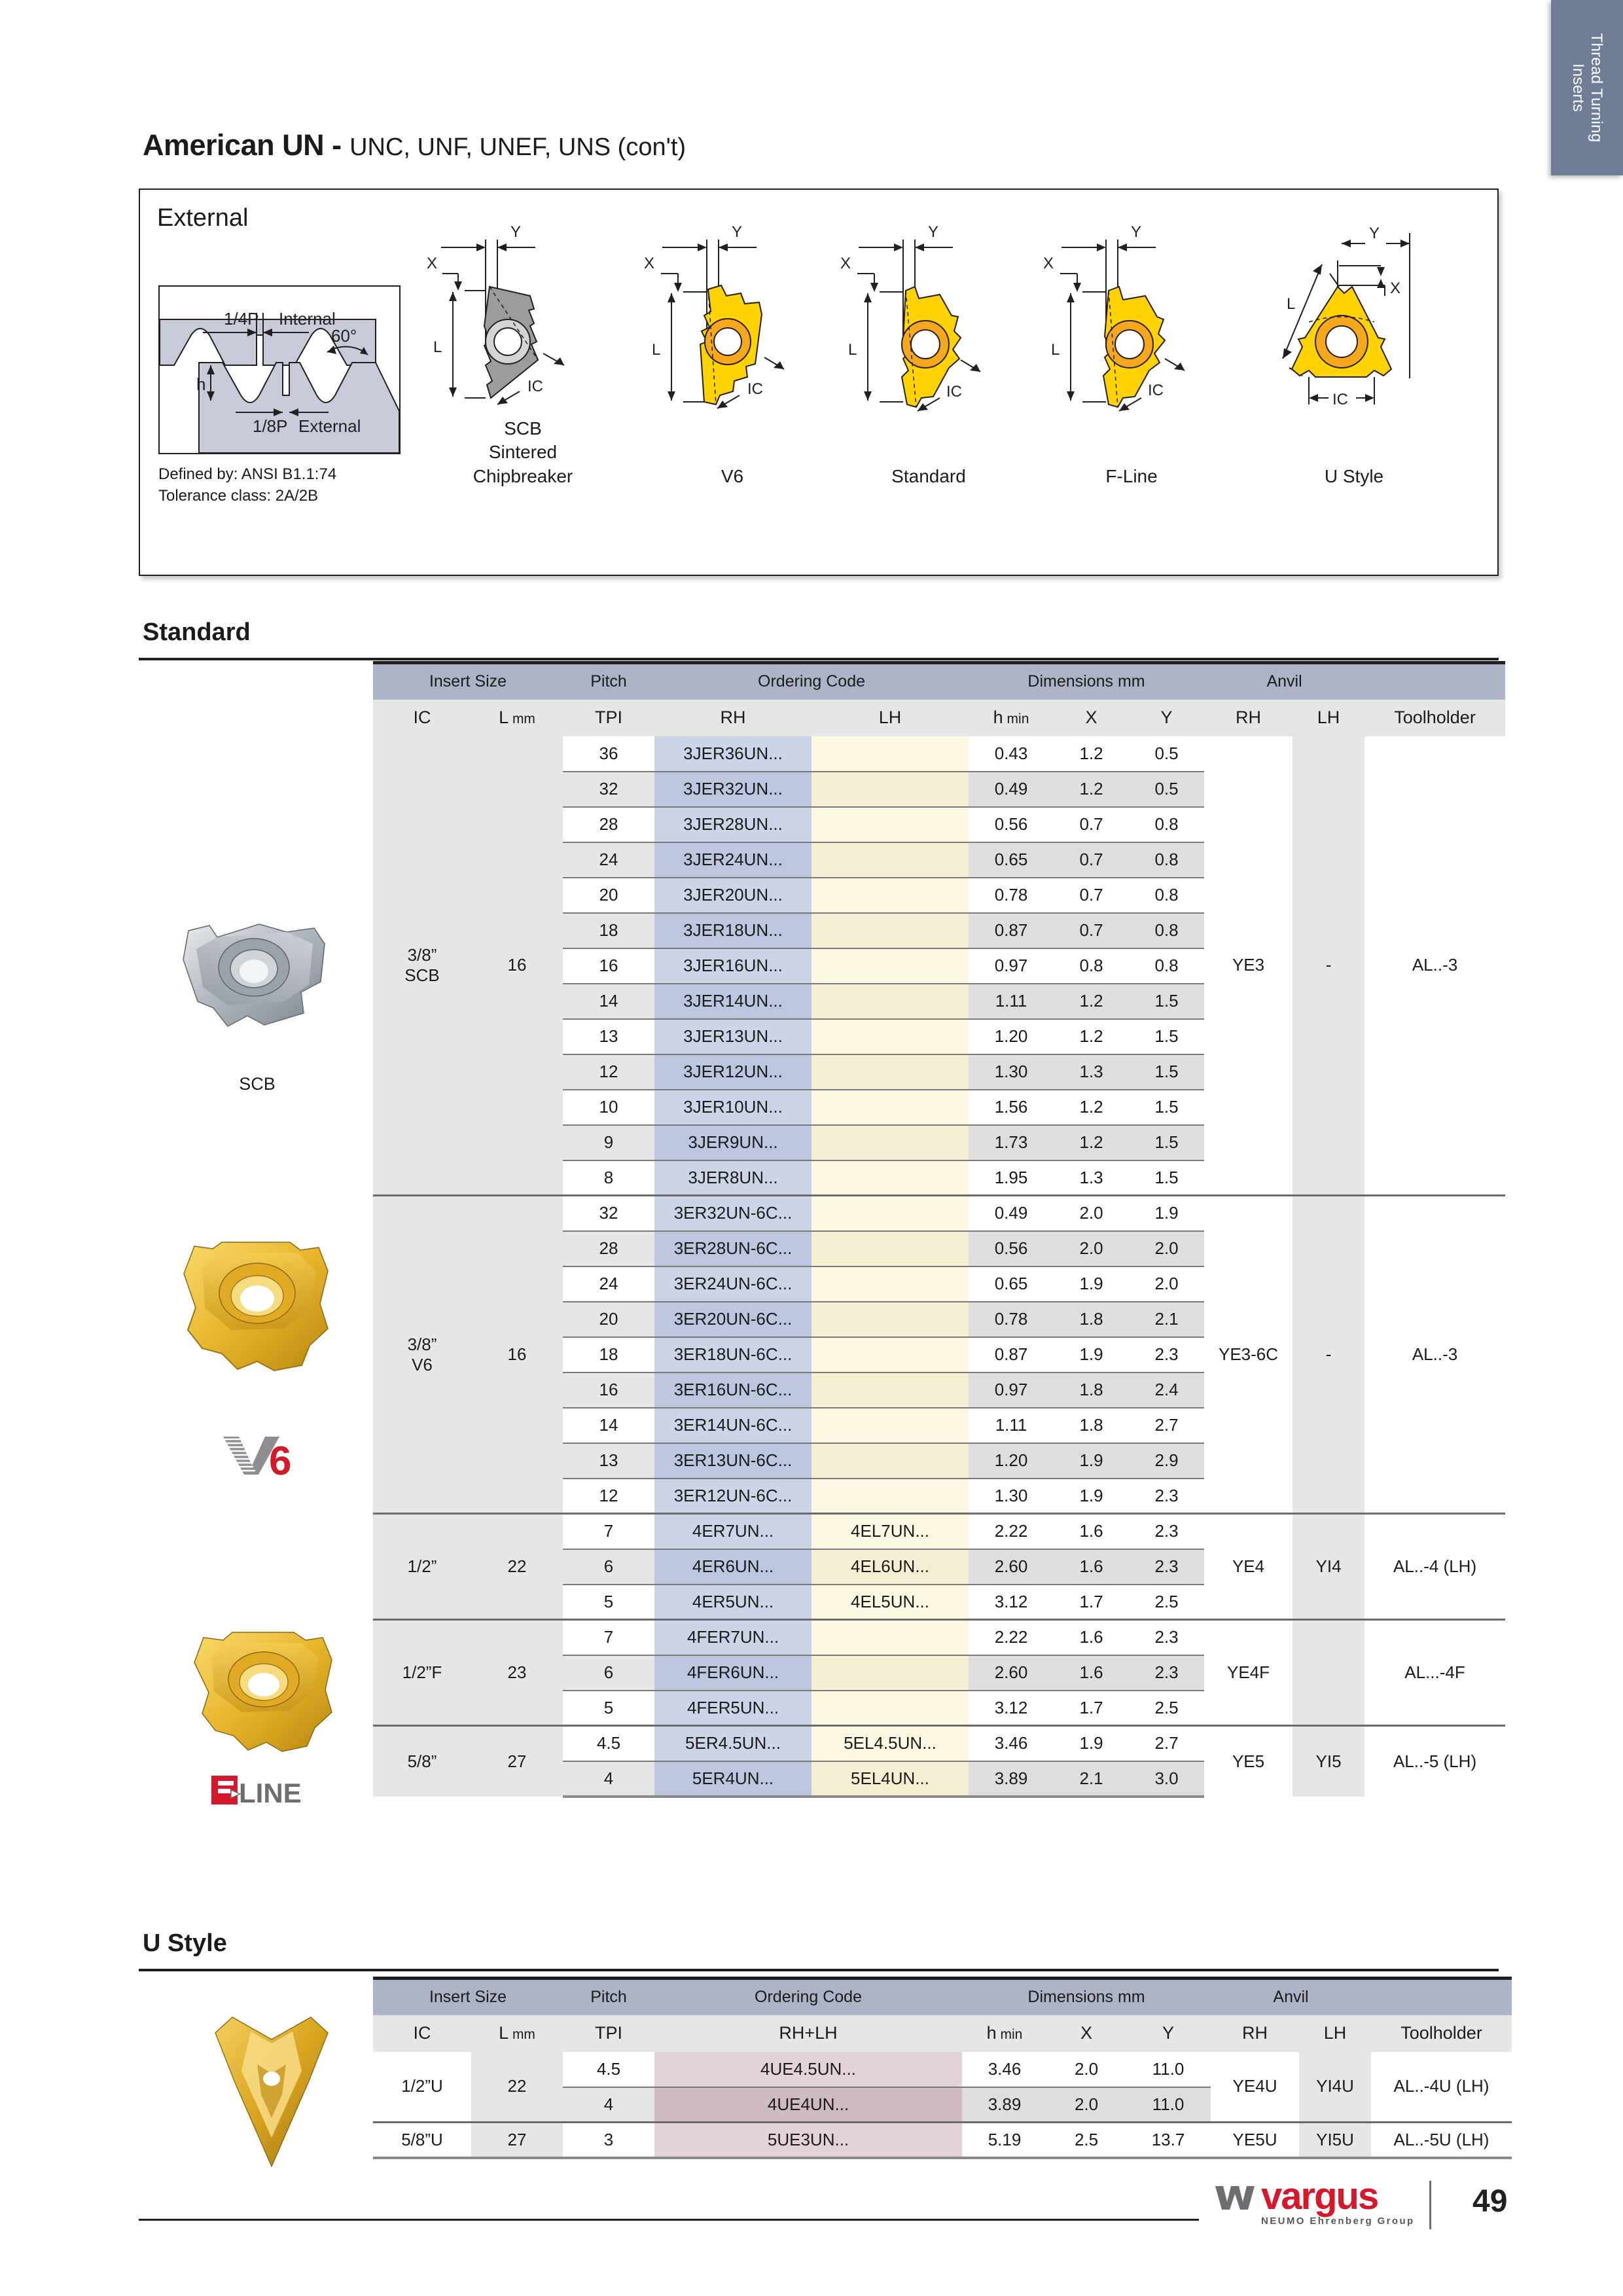 This screenshot has width=1623, height=2296. Describe the element at coordinates (344, 336) in the screenshot. I see `svg-text: 60°` at that location.